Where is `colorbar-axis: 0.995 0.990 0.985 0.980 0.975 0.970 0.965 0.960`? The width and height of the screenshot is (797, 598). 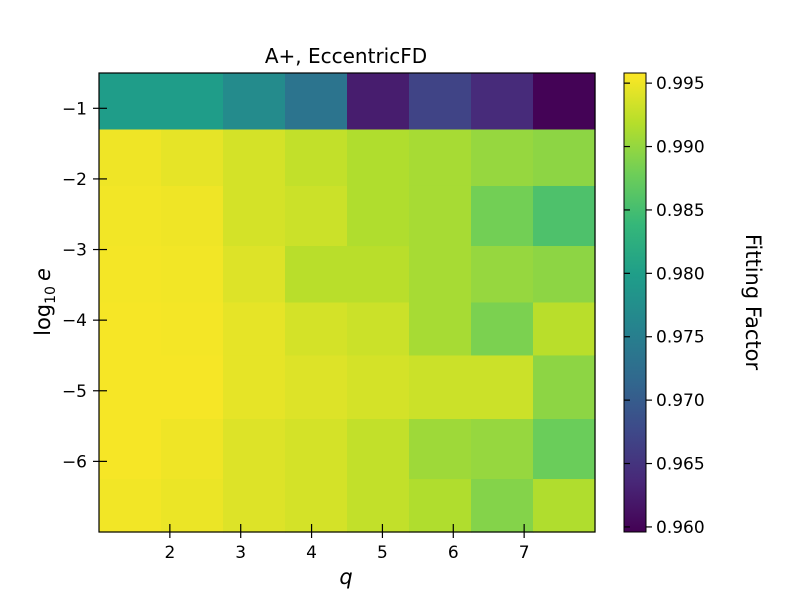 colorbar-axis: 0.995 0.990 0.985 0.980 0.975 0.970 0.965 0.960 is located at coordinates (664, 306).